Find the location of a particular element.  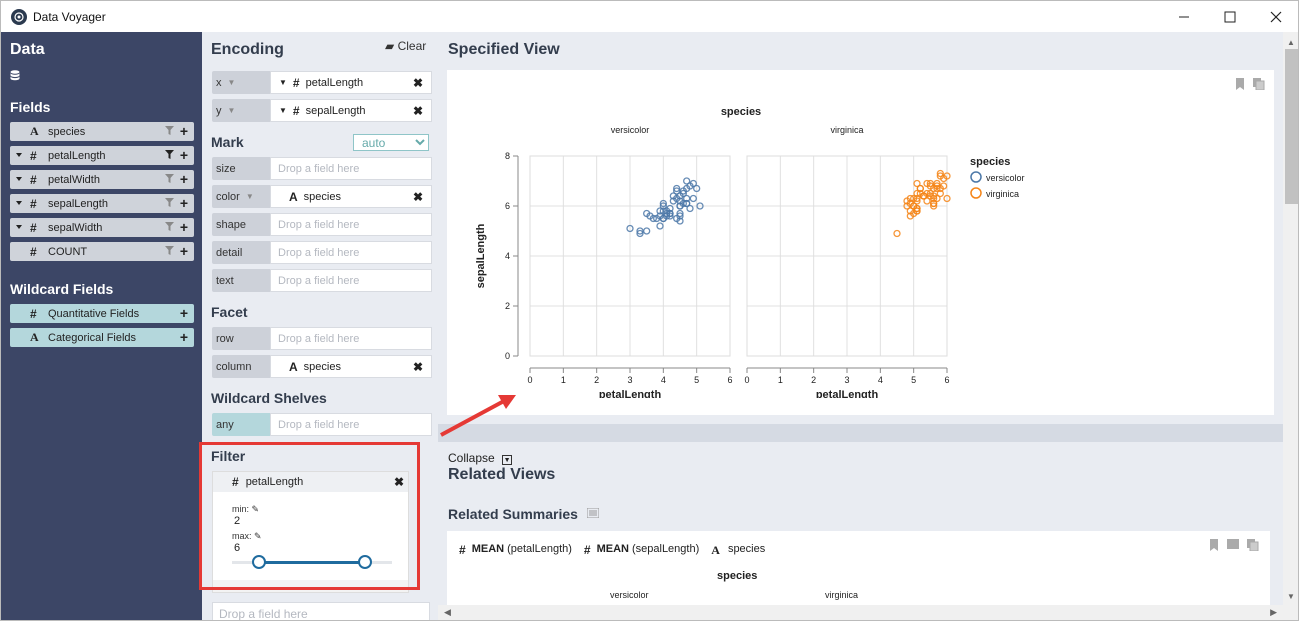

scroll-left-icon: ◀ is located at coordinates (447, 612).